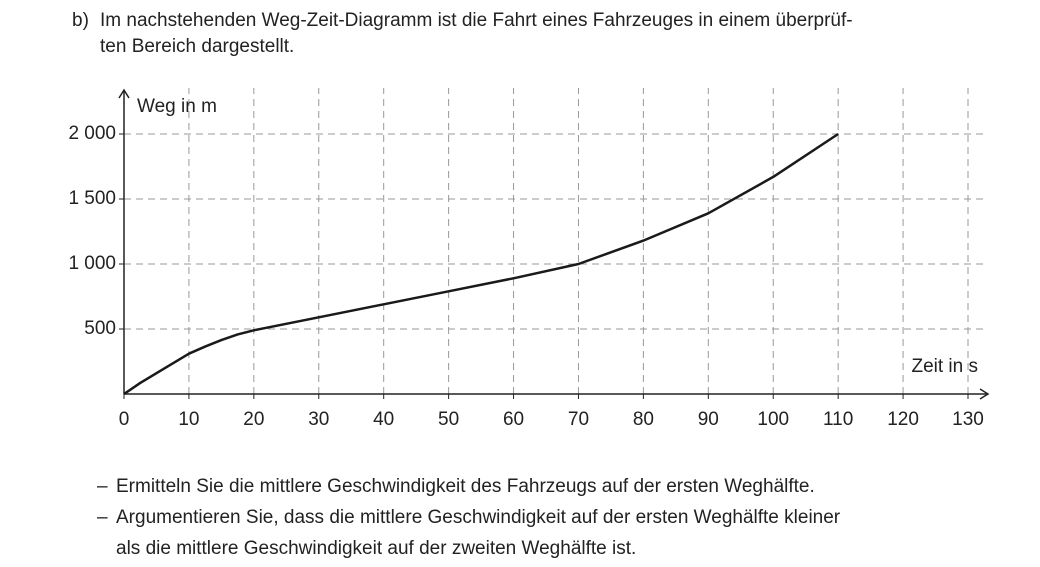  I want to click on y-axis-arrow, so click(124, 93).